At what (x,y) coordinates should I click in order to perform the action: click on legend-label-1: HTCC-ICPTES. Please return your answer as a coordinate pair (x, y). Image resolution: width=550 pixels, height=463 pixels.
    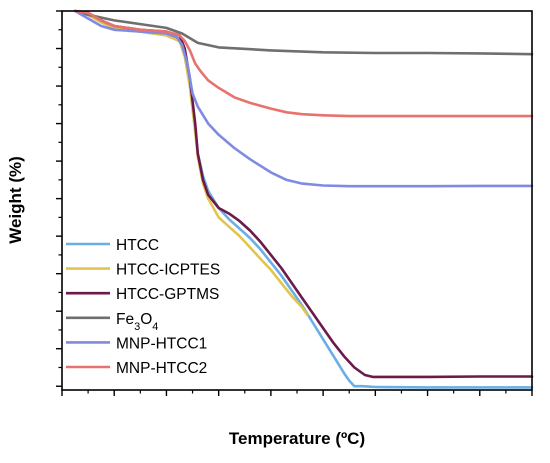
    Looking at the image, I should click on (168, 270).